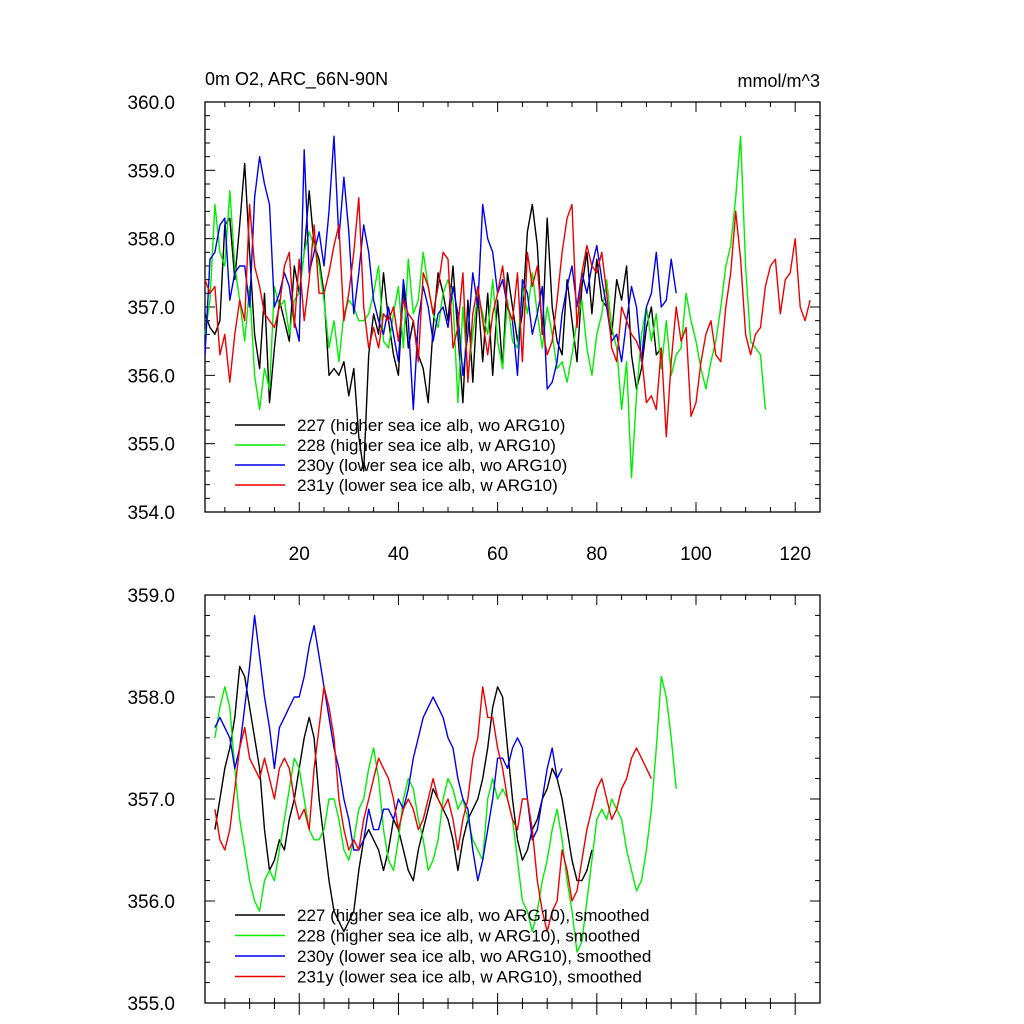  I want to click on x-tick-label: 40, so click(398, 554).